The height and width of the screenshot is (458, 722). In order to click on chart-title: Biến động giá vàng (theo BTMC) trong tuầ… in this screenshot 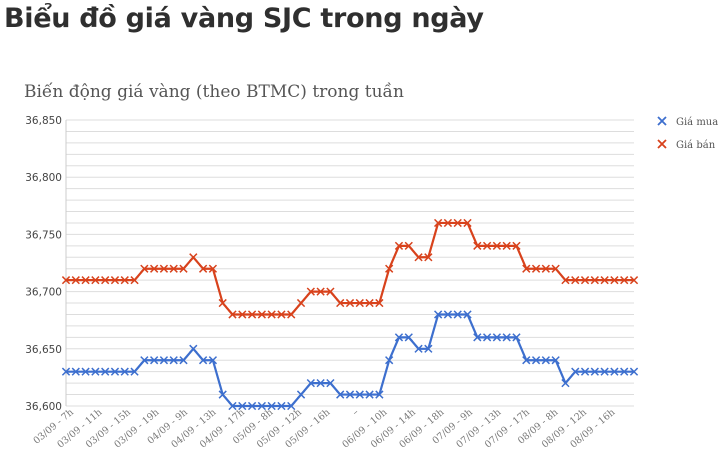, I will do `click(214, 92)`.